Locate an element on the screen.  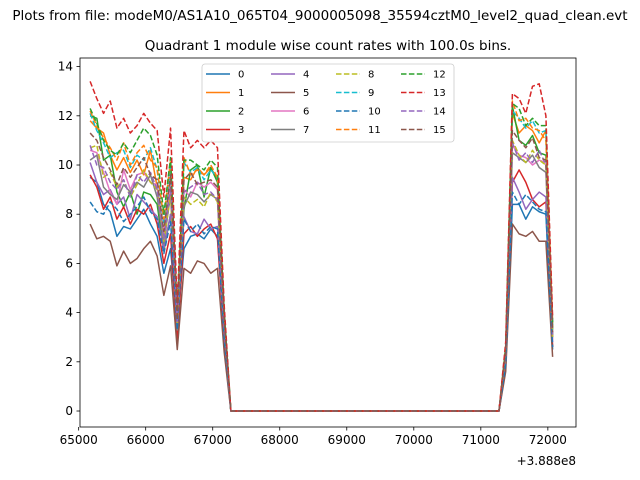
y-tick-label: 14 is located at coordinates (65, 67).